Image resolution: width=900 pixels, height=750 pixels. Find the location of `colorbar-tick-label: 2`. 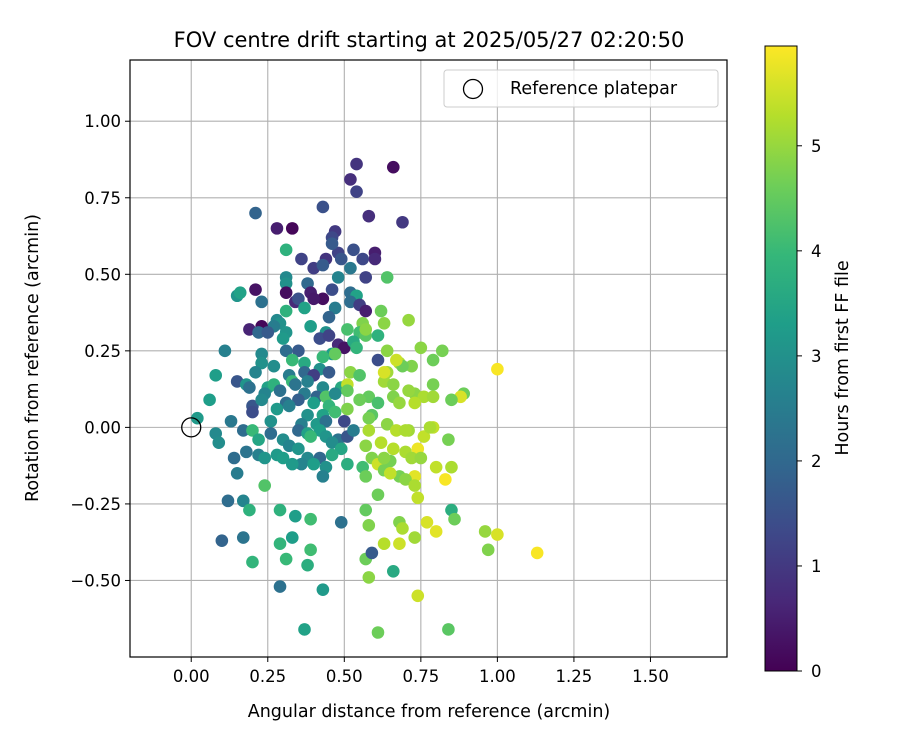

colorbar-tick-label: 2 is located at coordinates (816, 461).